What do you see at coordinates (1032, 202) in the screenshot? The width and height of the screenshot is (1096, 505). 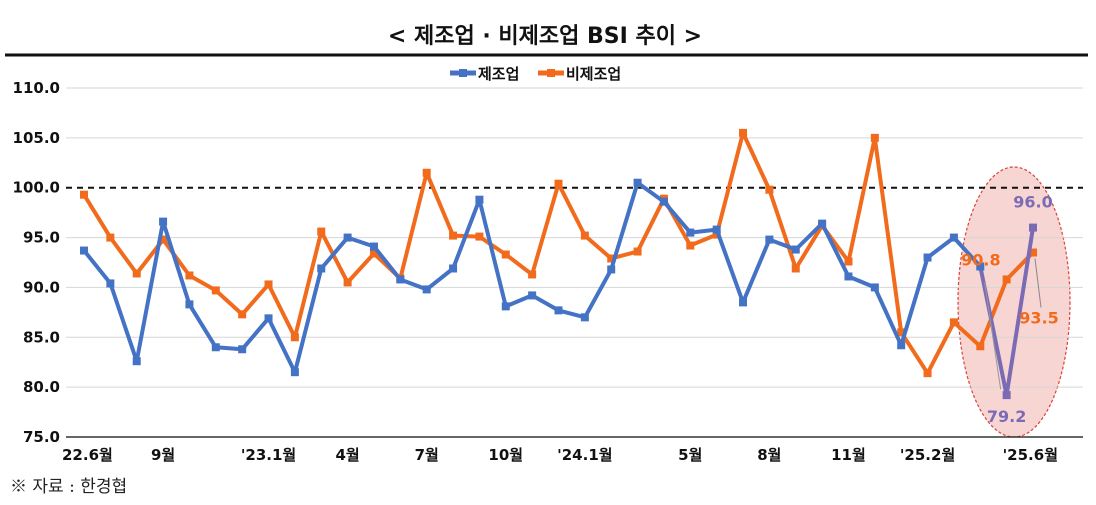 I see `manufacturing-data-label: 96.0` at bounding box center [1032, 202].